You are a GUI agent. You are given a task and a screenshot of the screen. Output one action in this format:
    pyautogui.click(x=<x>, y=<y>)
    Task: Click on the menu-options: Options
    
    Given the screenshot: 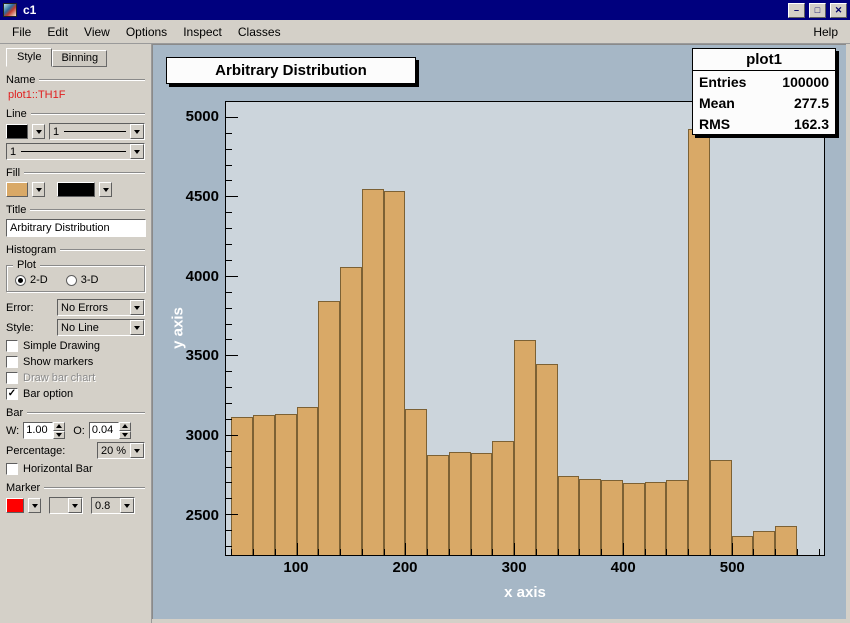 What is the action you would take?
    pyautogui.click(x=146, y=31)
    